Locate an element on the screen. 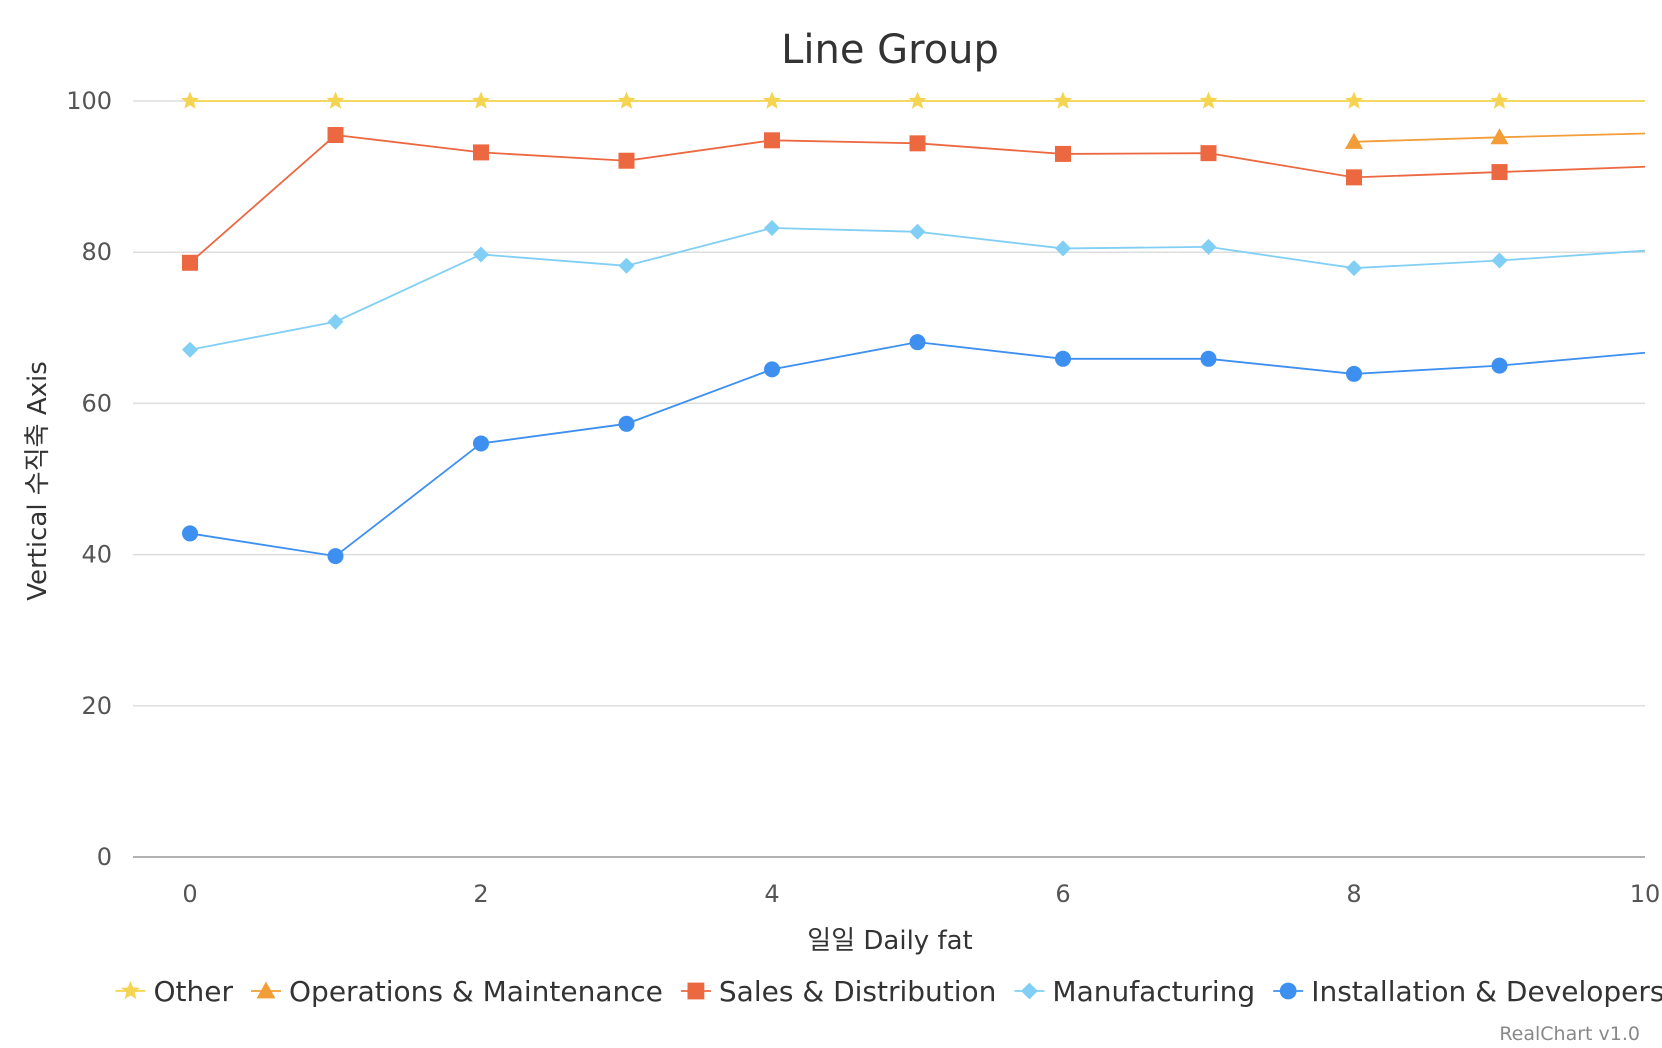 Image resolution: width=1662 pixels, height=1048 pixels. y-tick-label: 0 is located at coordinates (104, 857).